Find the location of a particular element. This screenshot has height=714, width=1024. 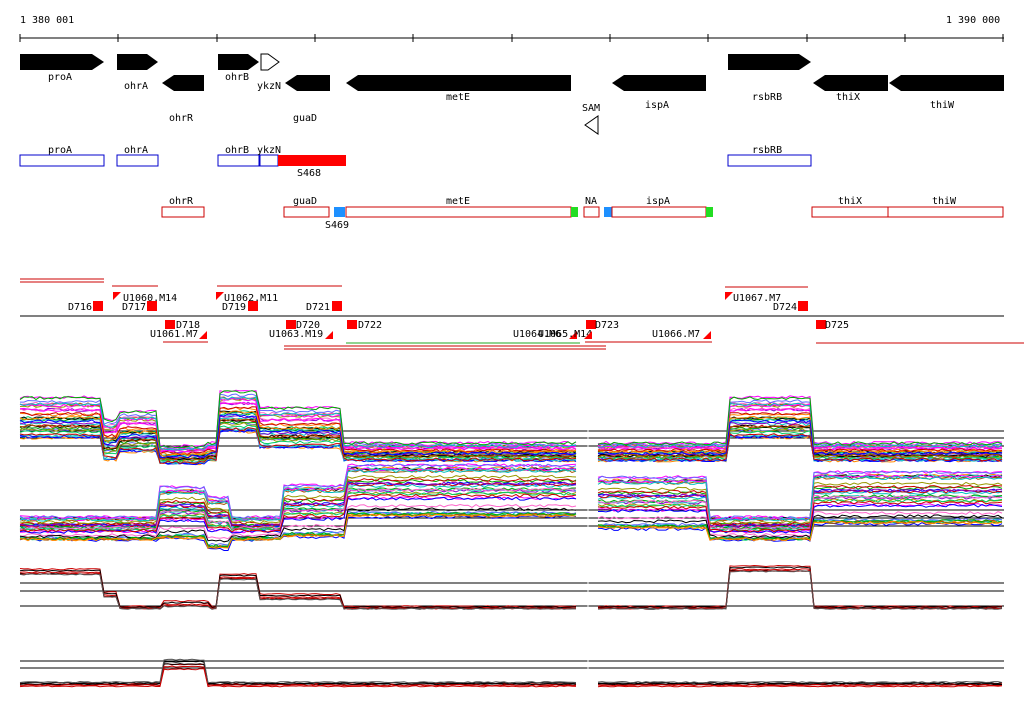

segment-U1063.M19: U1063.M19 is located at coordinates (301, 334).